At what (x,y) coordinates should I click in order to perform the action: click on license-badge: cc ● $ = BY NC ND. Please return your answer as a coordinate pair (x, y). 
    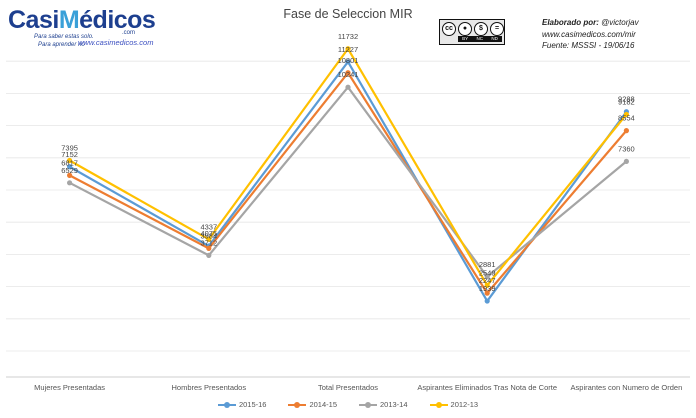
    Looking at the image, I should click on (472, 32).